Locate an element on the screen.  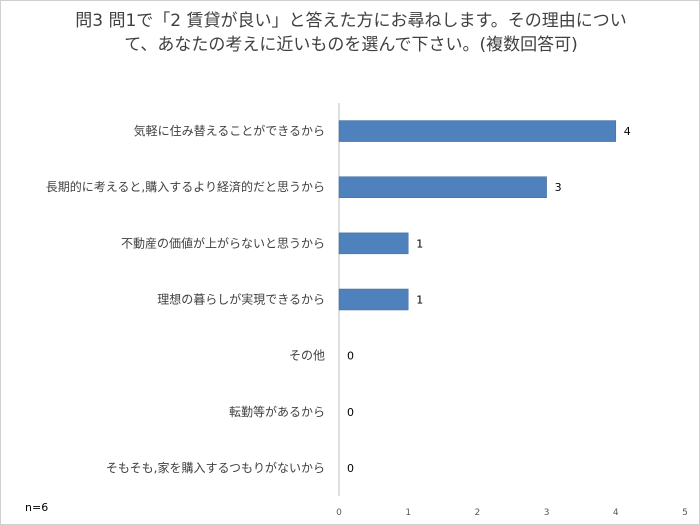
x-tick-label-5: 5 is located at coordinates (685, 513).